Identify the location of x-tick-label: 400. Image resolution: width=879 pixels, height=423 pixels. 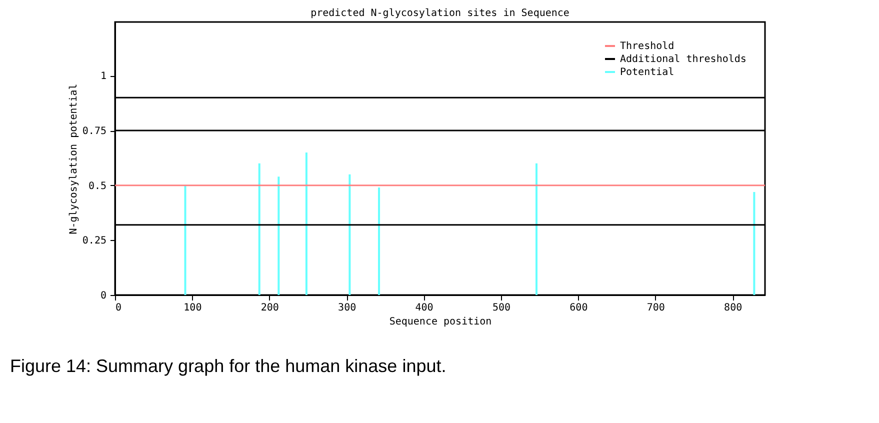
(424, 308).